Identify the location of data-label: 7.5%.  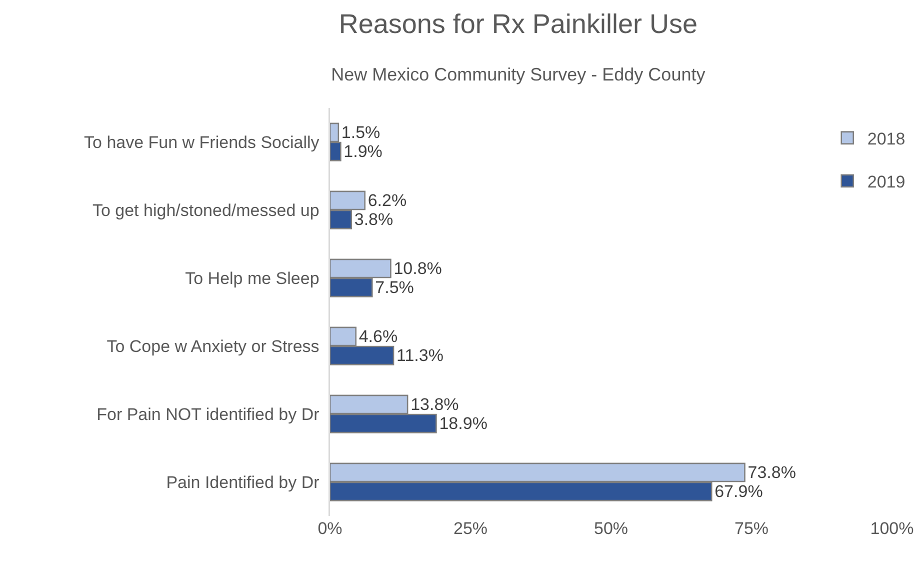
(394, 288).